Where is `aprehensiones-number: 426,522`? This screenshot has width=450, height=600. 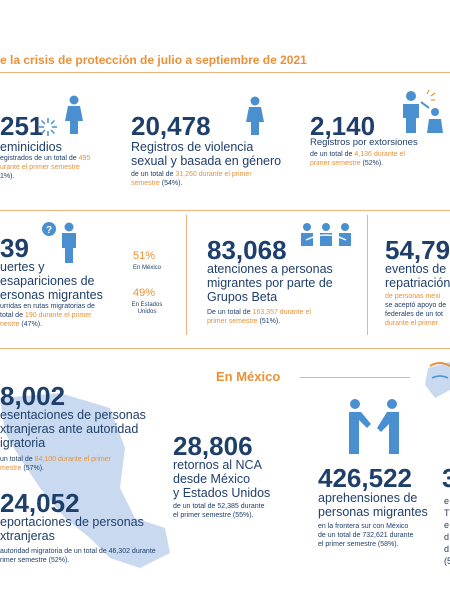
aprehensiones-number: 426,522 is located at coordinates (365, 478).